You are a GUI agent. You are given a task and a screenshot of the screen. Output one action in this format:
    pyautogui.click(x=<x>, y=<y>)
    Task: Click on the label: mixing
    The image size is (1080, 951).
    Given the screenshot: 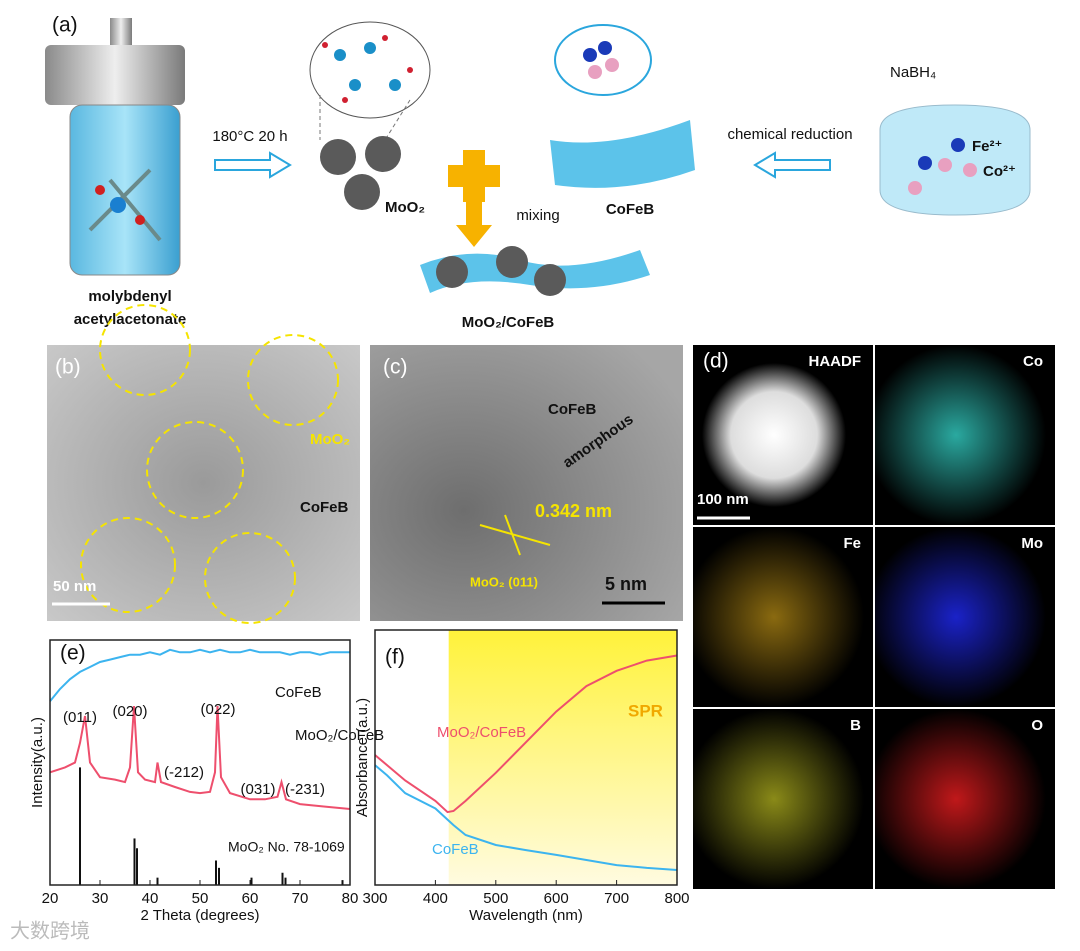 What is the action you would take?
    pyautogui.click(x=537, y=215)
    